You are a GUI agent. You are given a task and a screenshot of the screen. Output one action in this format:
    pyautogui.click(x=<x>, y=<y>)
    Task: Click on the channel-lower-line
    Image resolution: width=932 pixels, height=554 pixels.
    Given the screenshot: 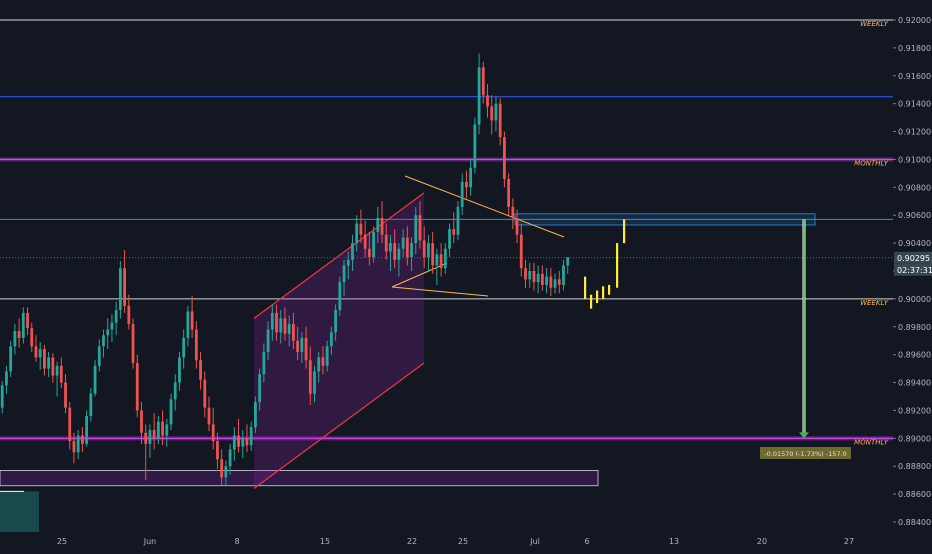 What is the action you would take?
    pyautogui.click(x=339, y=426)
    